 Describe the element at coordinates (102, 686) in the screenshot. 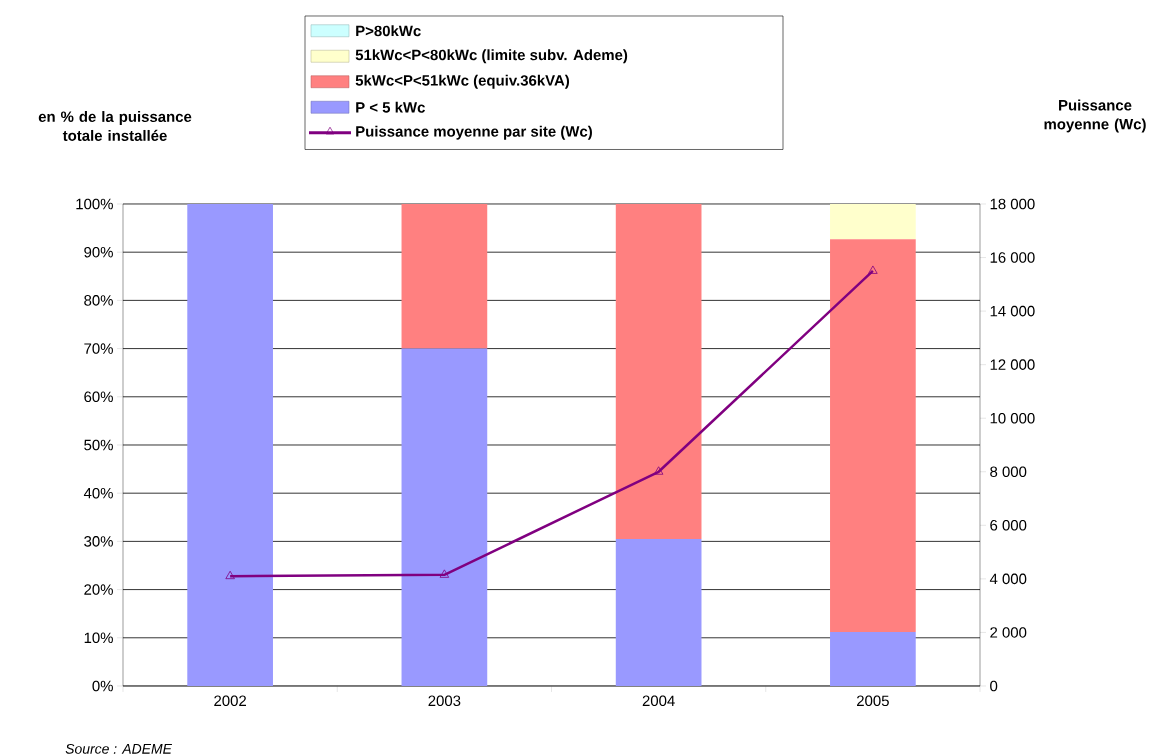

I see `y-tick-label: 0%` at that location.